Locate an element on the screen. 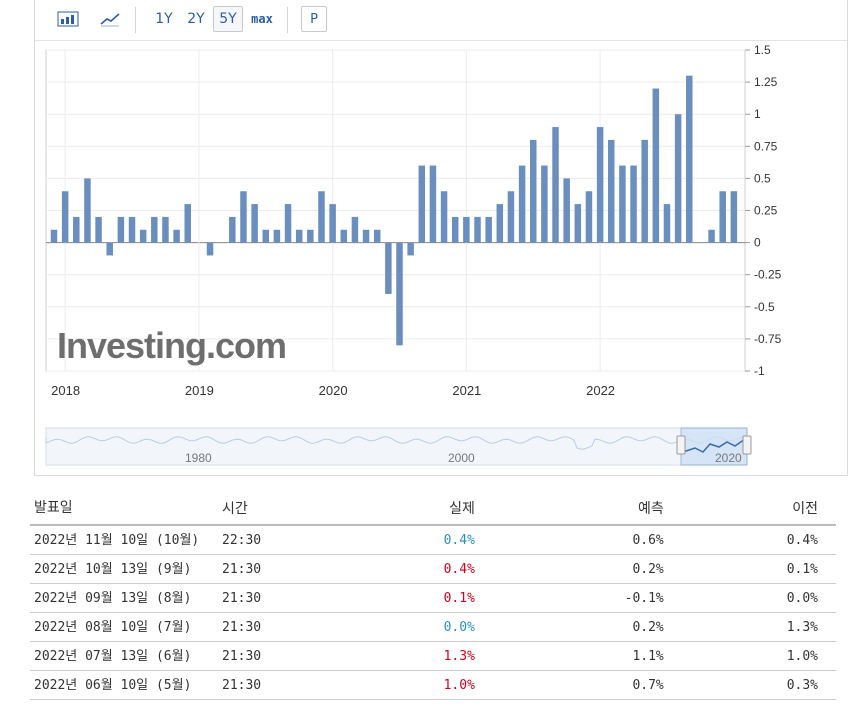 Image resolution: width=849 pixels, height=708 pixels. line-chart-icon is located at coordinates (110, 19).